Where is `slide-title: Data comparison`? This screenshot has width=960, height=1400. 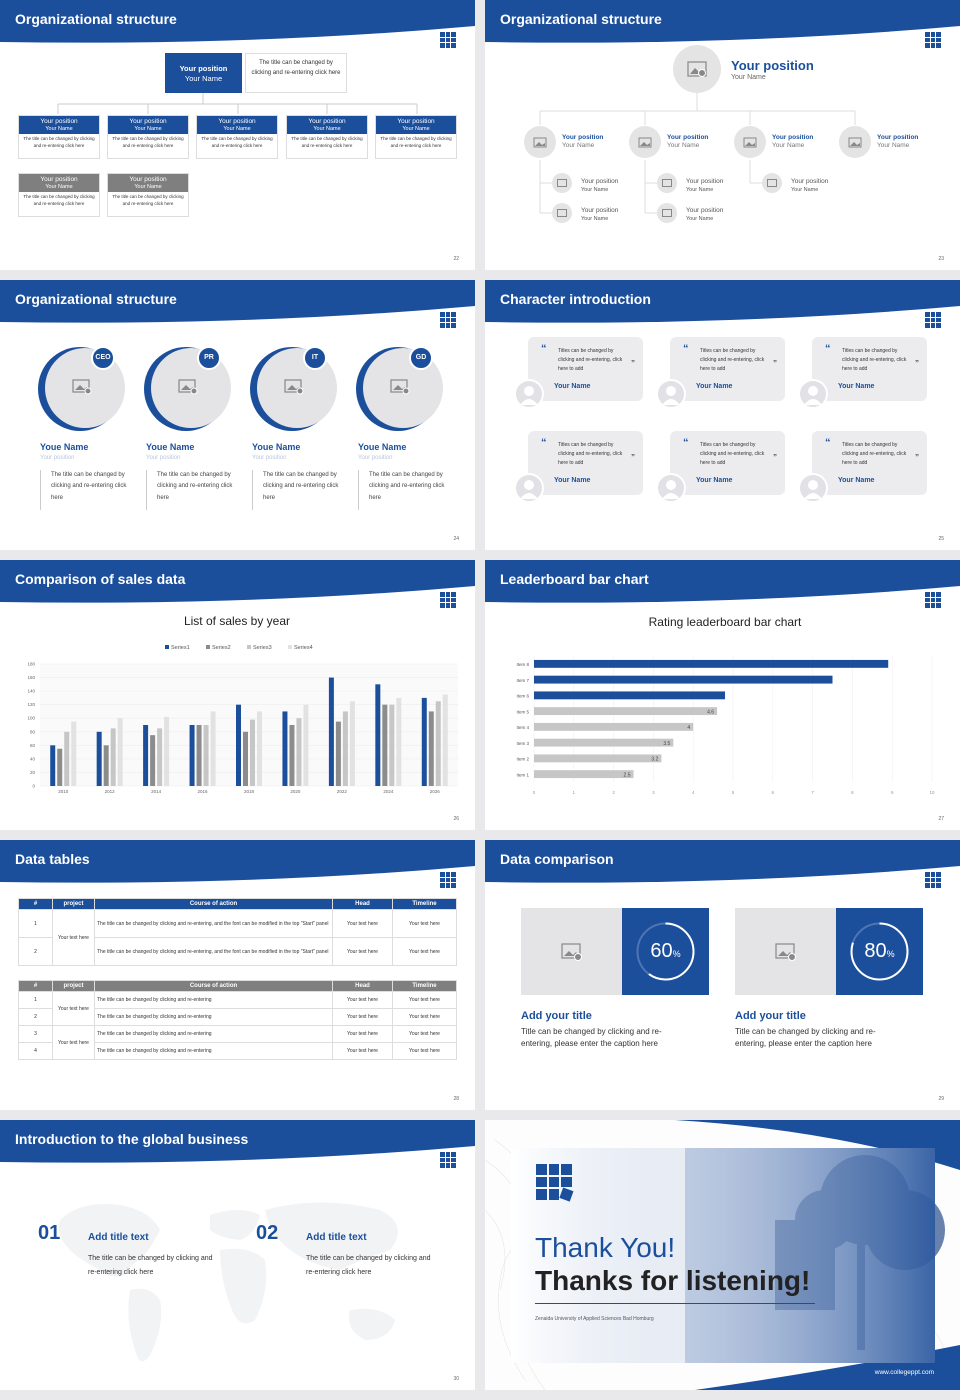
slide-title: Data comparison is located at coordinates (557, 859).